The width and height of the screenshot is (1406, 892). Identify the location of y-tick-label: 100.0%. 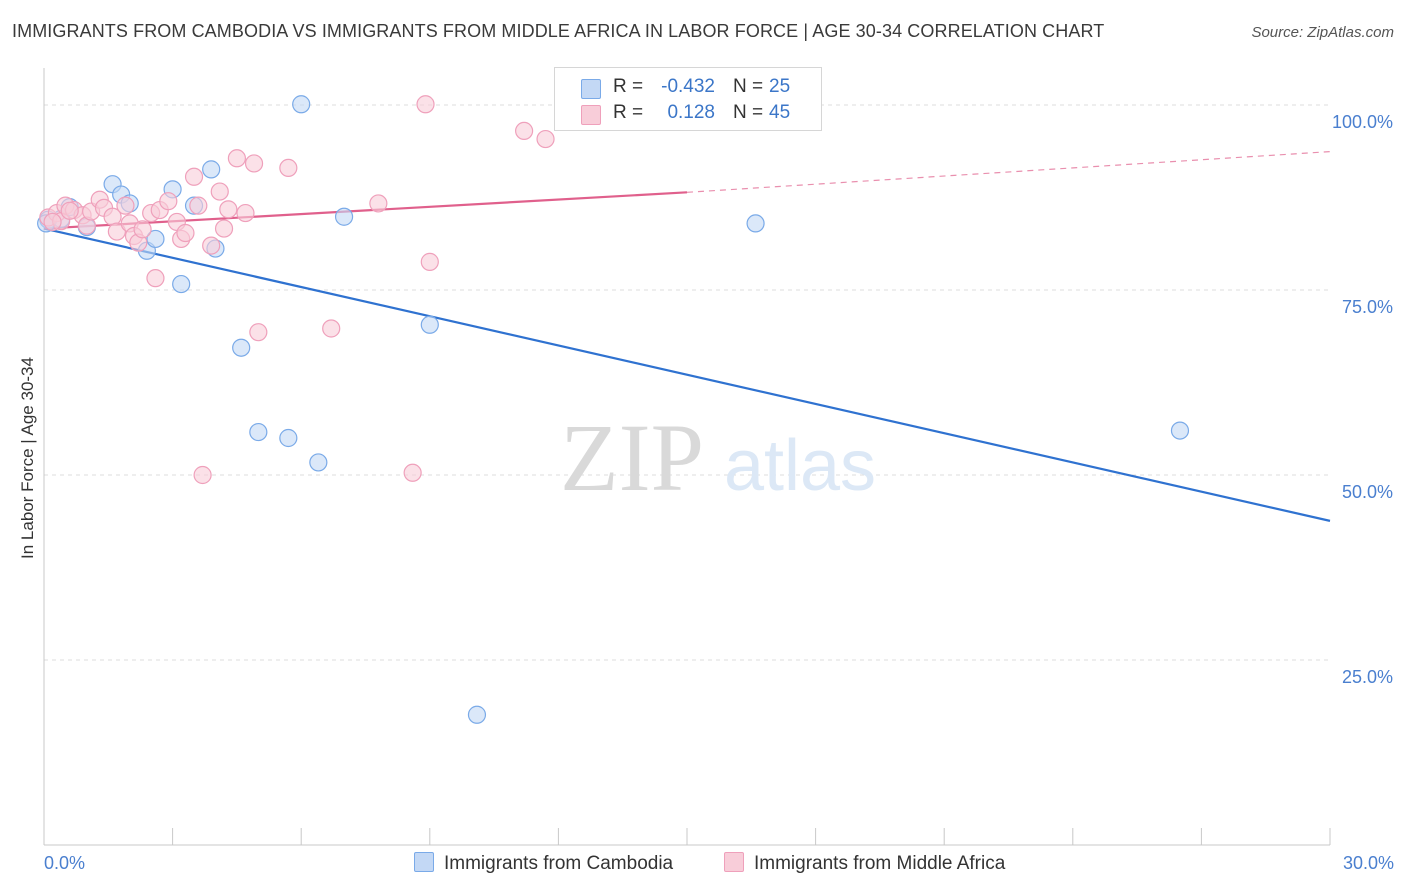
(1362, 122).